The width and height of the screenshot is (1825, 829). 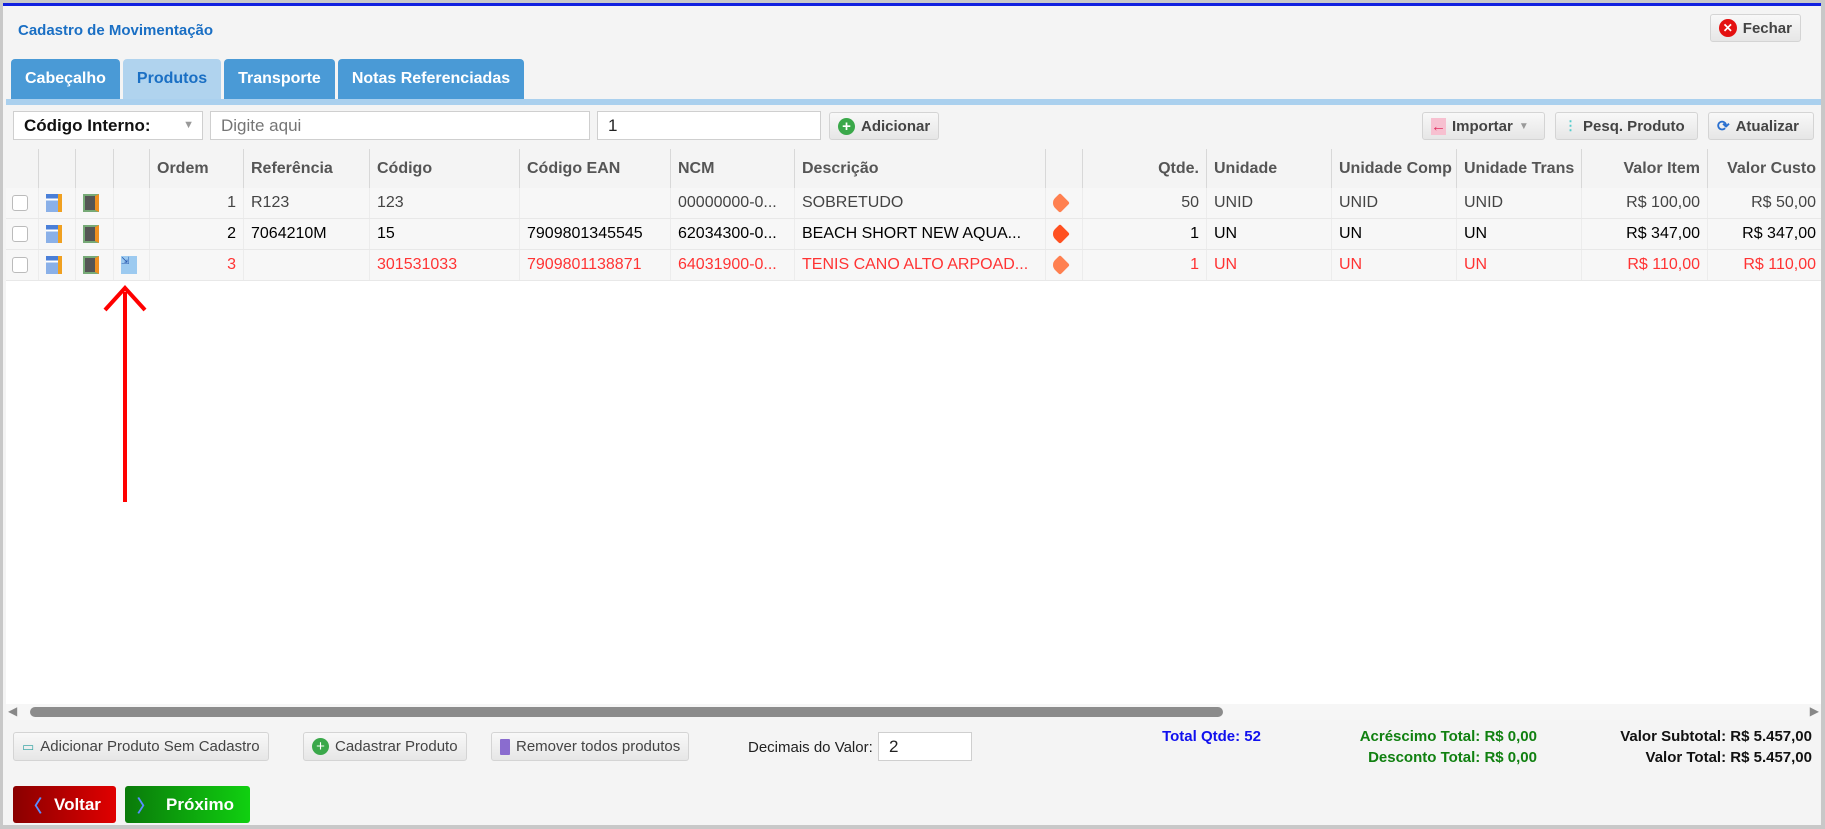 What do you see at coordinates (279, 79) in the screenshot?
I see `tab-transporte: Transporte` at bounding box center [279, 79].